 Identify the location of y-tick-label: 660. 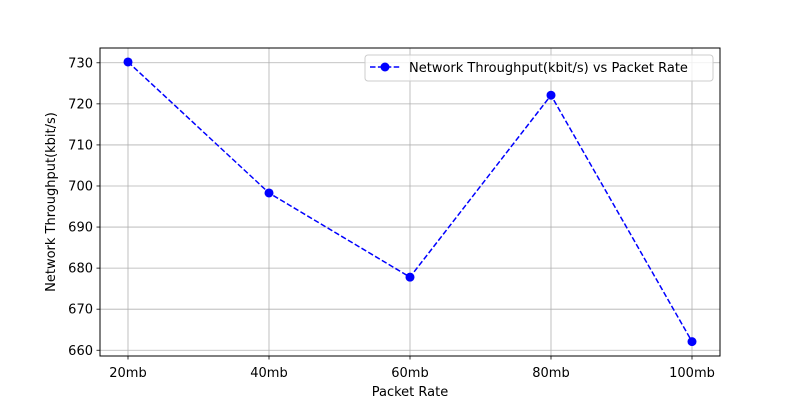
(80, 351).